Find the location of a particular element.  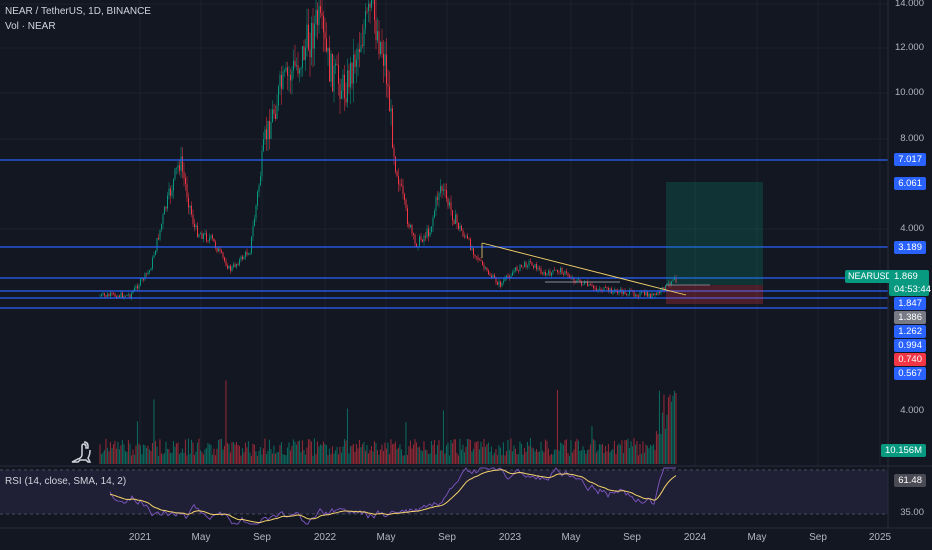

price-label-12: 12.000 is located at coordinates (909, 47).